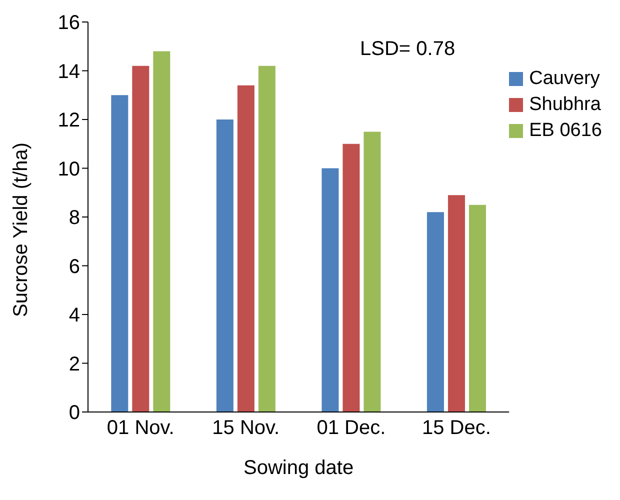 The width and height of the screenshot is (620, 500). What do you see at coordinates (69, 23) in the screenshot?
I see `y-tick-label: 16` at bounding box center [69, 23].